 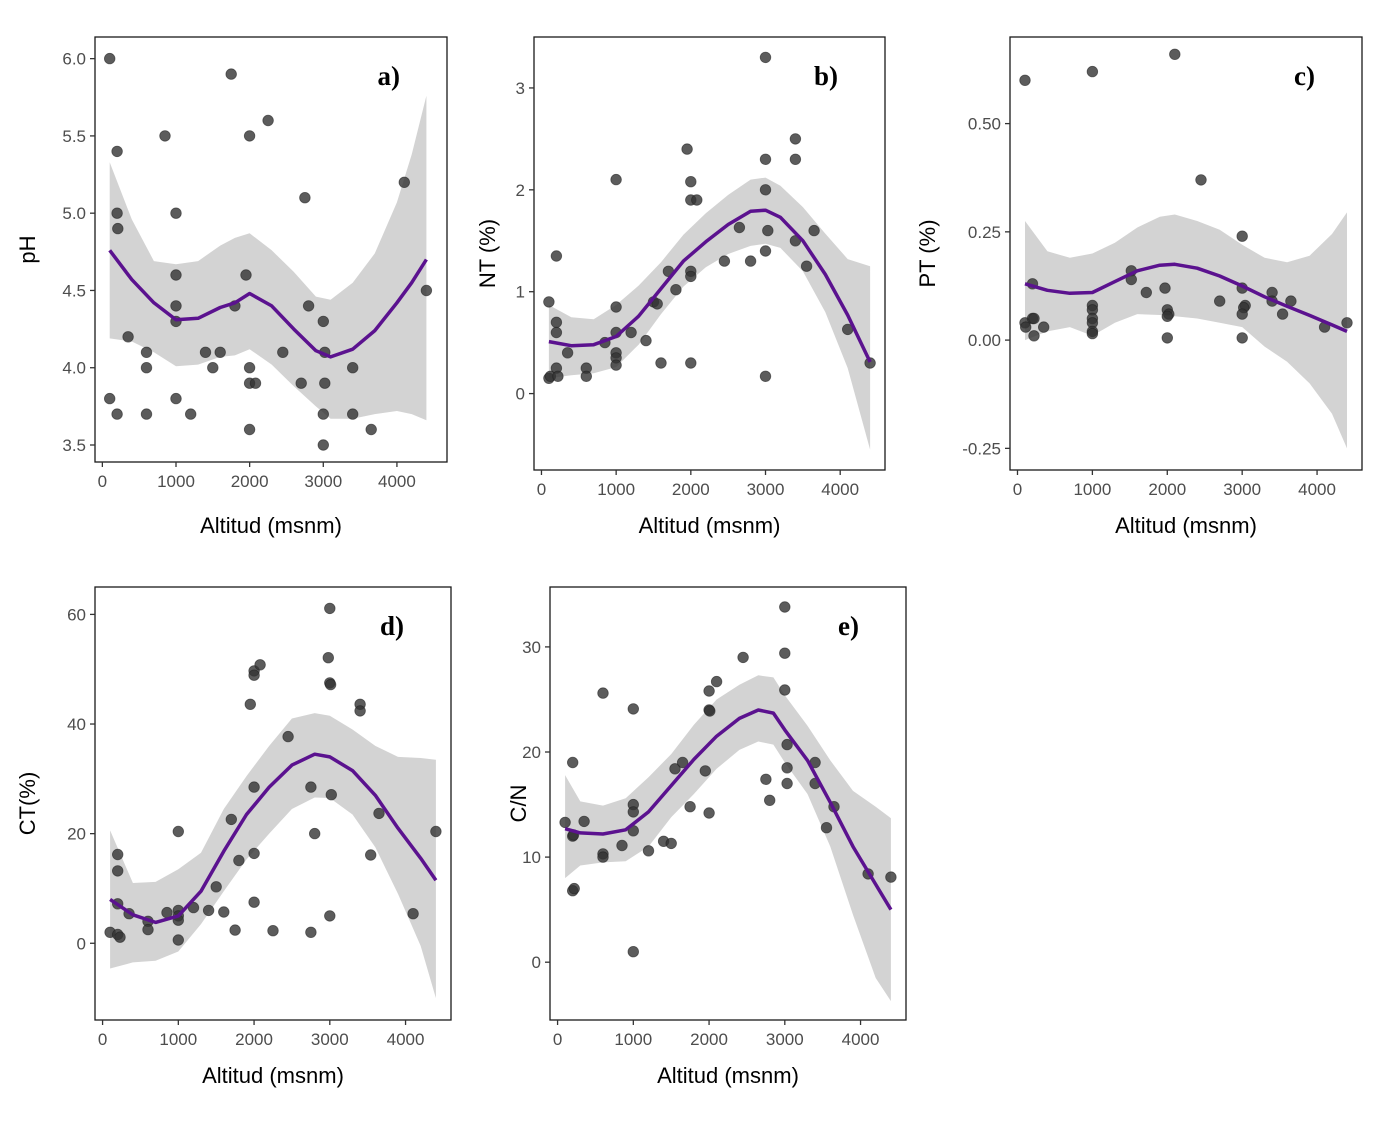 I want to click on x-axis-title: Altitud (msnm), so click(x=271, y=525).